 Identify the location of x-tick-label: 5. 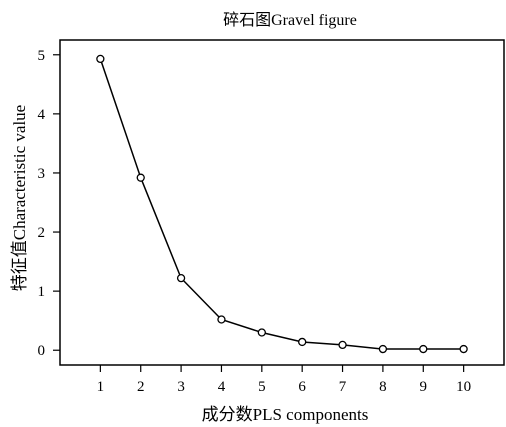
(262, 387).